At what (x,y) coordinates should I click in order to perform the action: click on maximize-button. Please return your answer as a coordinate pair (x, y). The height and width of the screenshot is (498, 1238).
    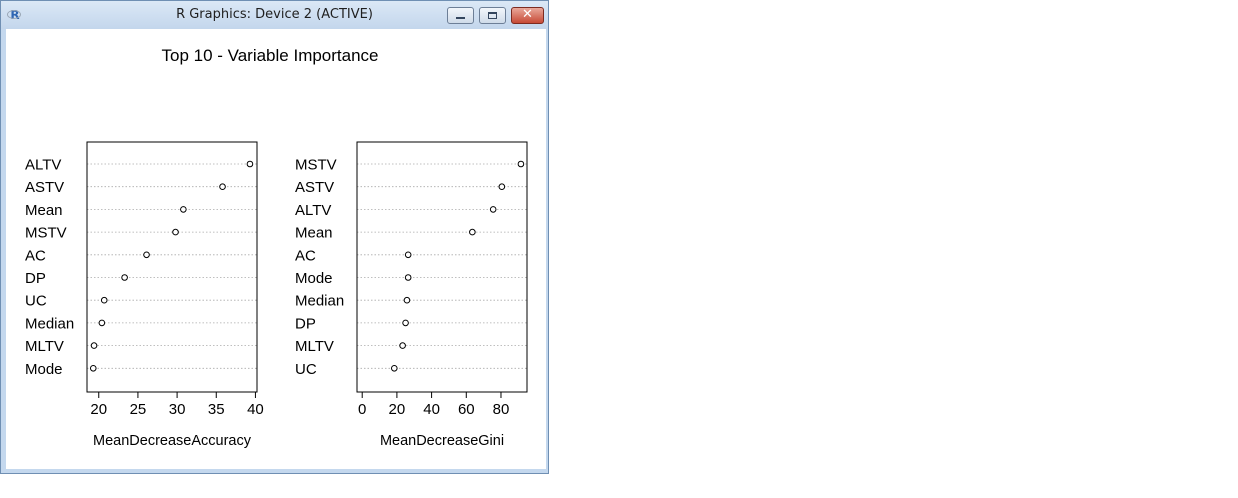
    Looking at the image, I should click on (492, 15).